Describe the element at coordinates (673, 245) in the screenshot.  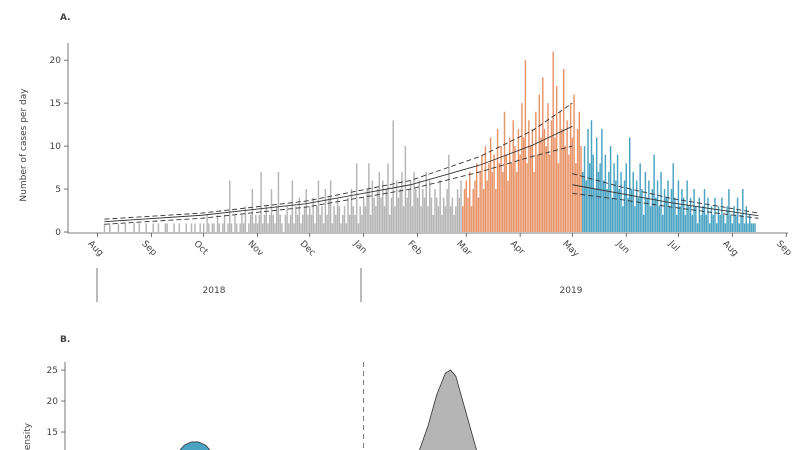
I see `x-tick-label: Jul` at that location.